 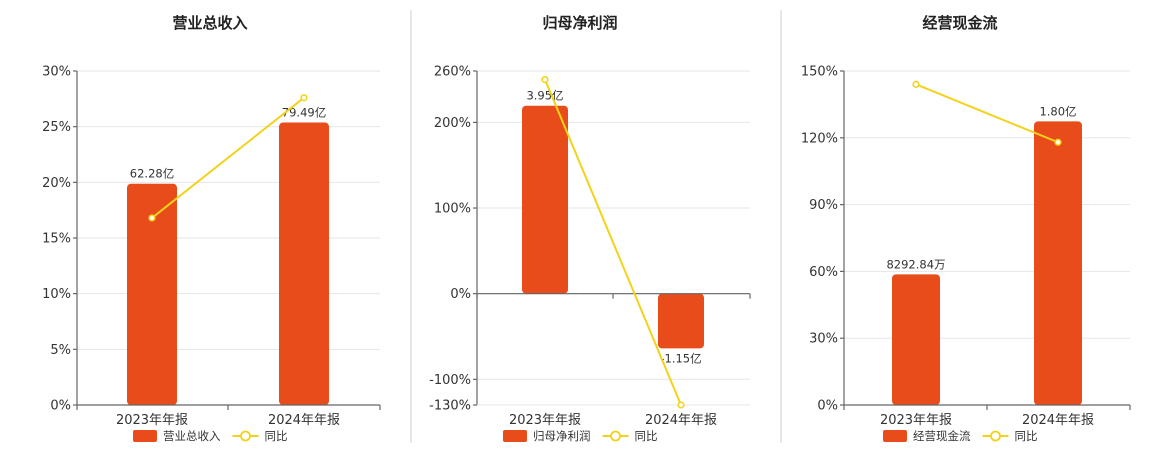 What do you see at coordinates (579, 23) in the screenshot?
I see `chart-title-2: 归母净利润` at bounding box center [579, 23].